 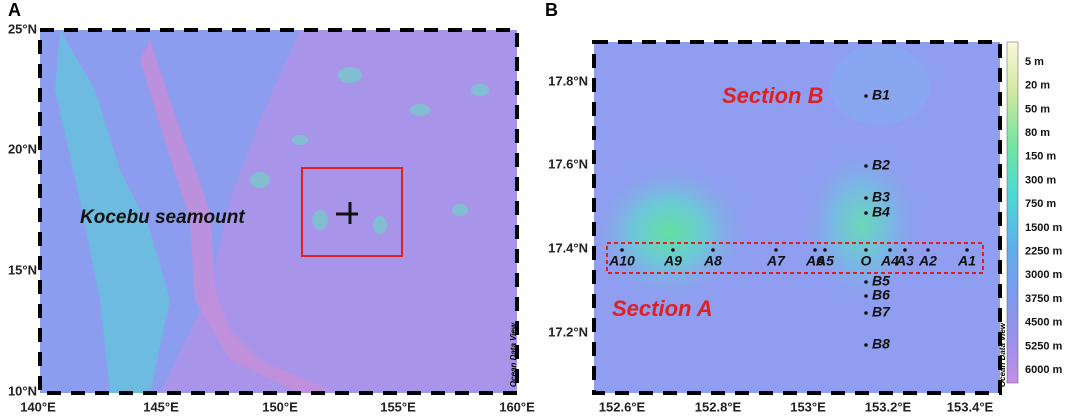 What do you see at coordinates (927, 261) in the screenshot?
I see `station-label: A2` at bounding box center [927, 261].